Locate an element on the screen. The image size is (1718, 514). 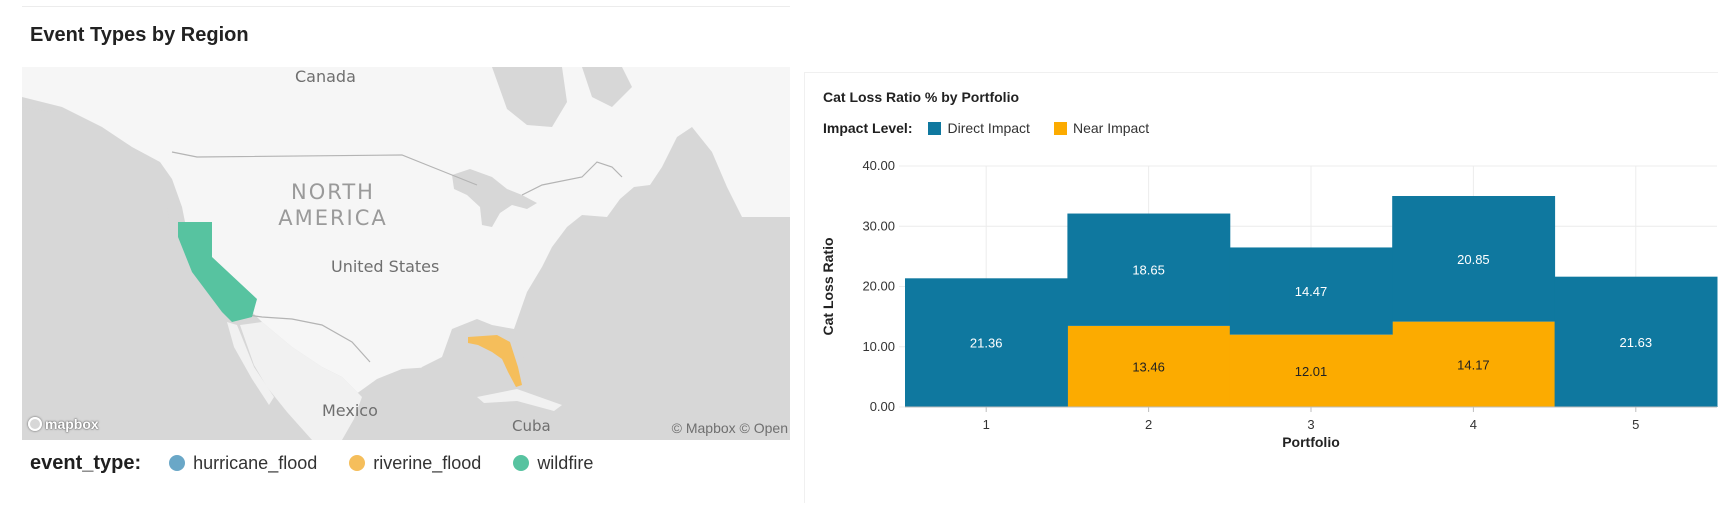
divider is located at coordinates (406, 6).